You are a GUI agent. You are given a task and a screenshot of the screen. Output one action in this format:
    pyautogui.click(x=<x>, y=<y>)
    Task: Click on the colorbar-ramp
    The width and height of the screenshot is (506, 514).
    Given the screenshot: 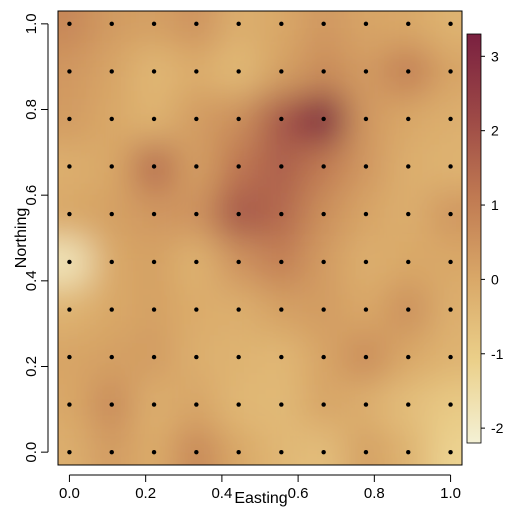 What is the action you would take?
    pyautogui.click(x=474, y=238)
    